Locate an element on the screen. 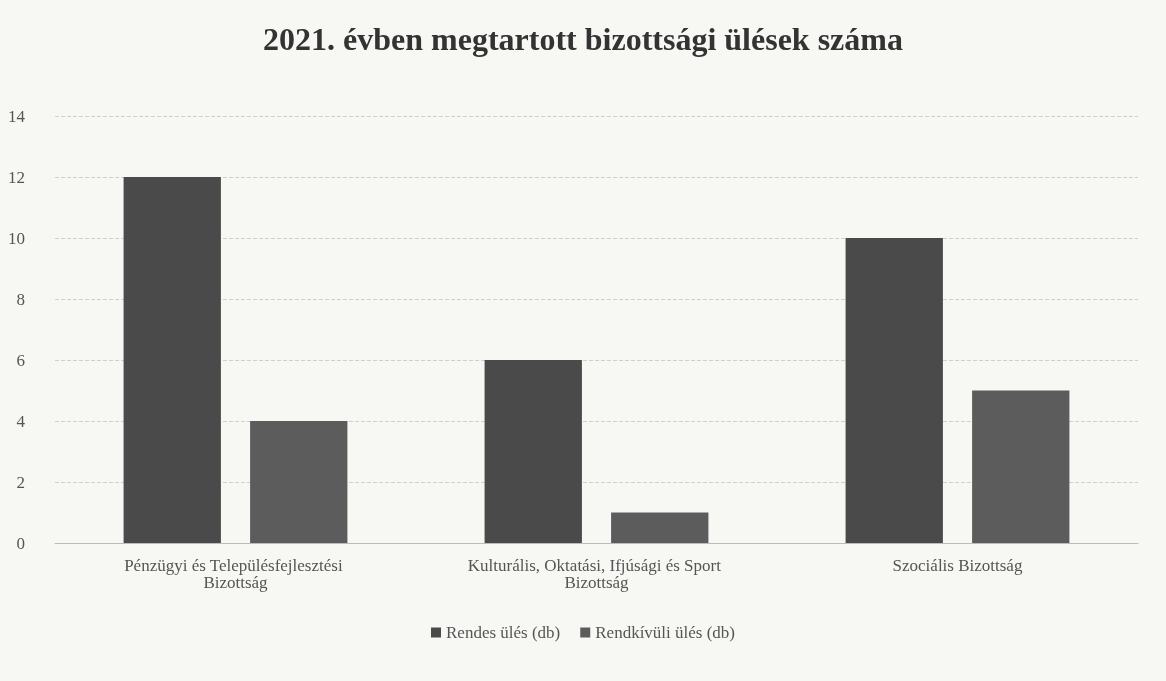 The image size is (1166, 681). y-tick-label: 6 is located at coordinates (20, 360).